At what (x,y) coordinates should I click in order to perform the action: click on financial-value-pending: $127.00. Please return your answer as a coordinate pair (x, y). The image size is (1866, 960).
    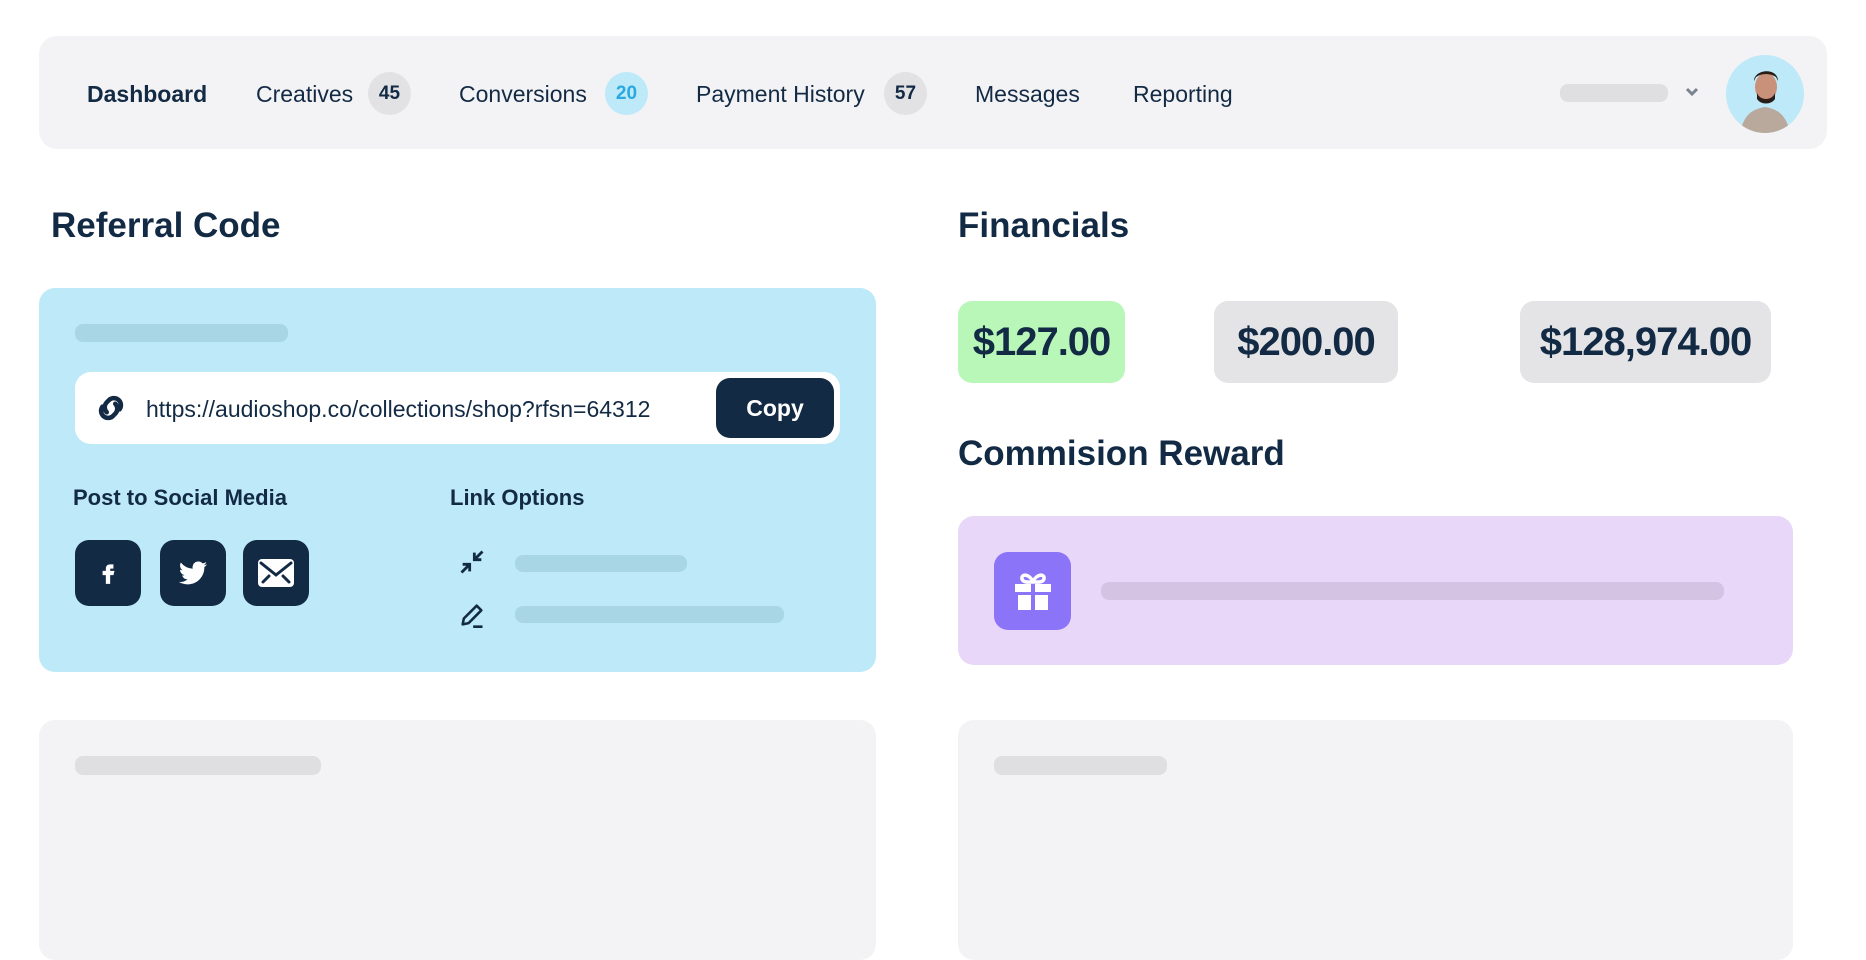
    Looking at the image, I should click on (1041, 342).